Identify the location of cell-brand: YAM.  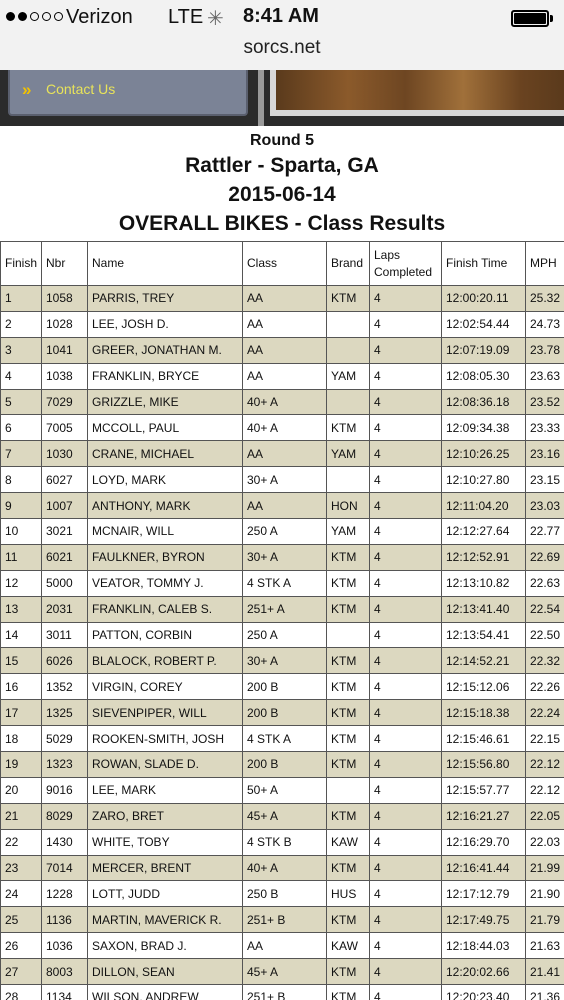
(348, 454).